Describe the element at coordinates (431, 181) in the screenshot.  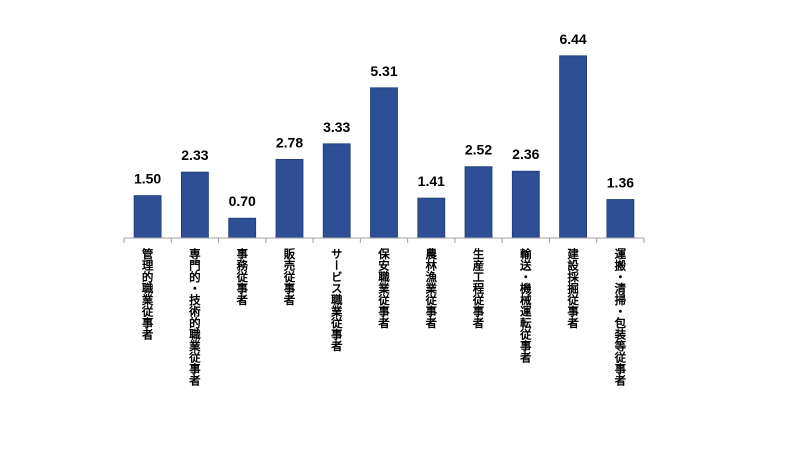
I see `value-label-6: 1.41` at that location.